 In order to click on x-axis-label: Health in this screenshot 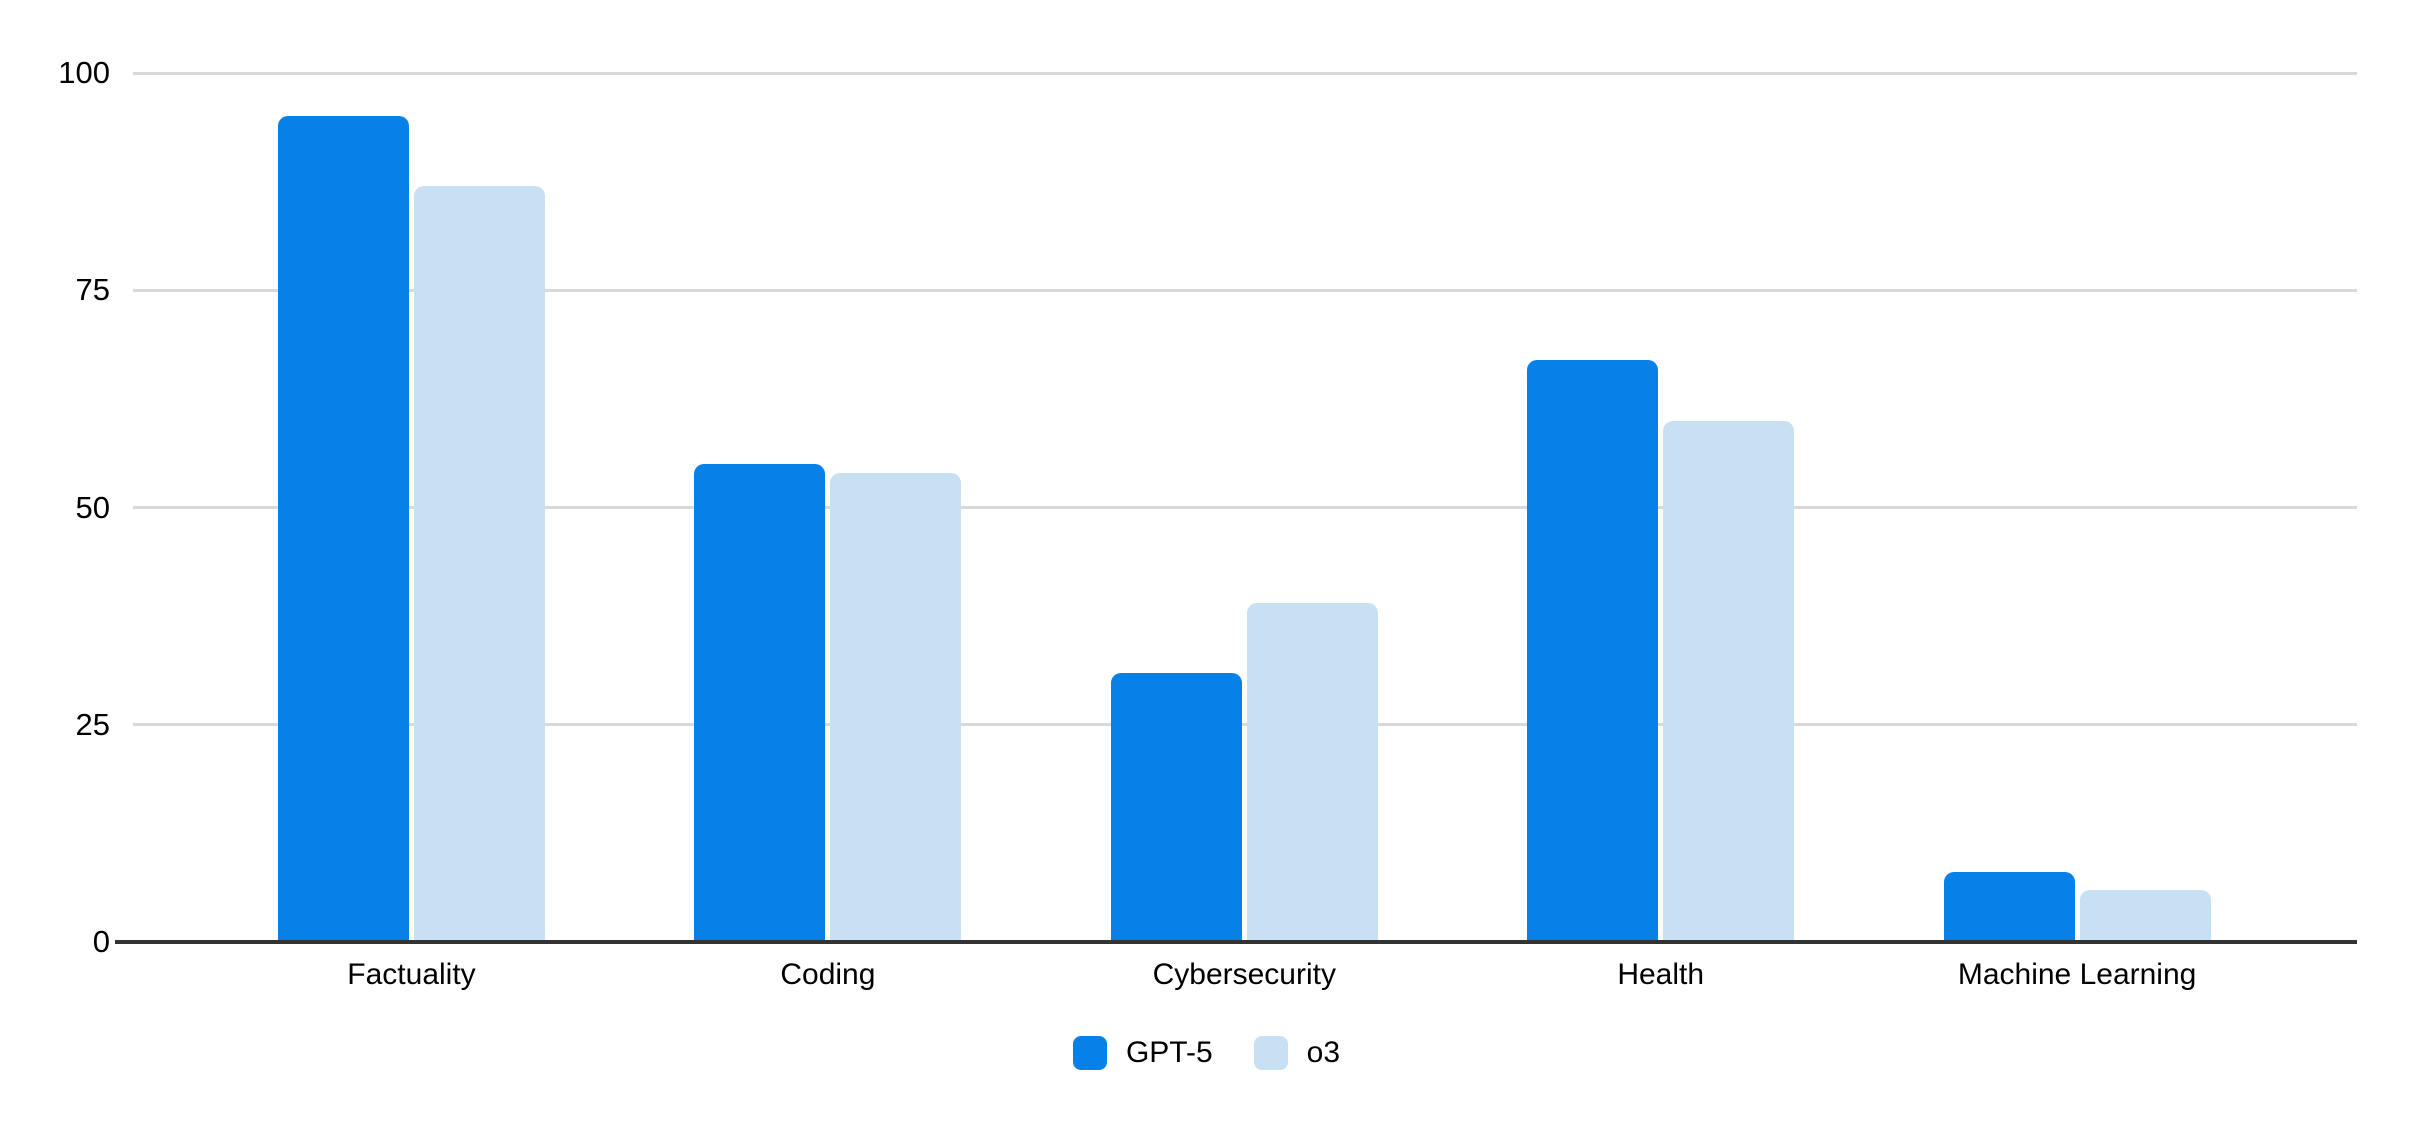, I will do `click(1661, 974)`.